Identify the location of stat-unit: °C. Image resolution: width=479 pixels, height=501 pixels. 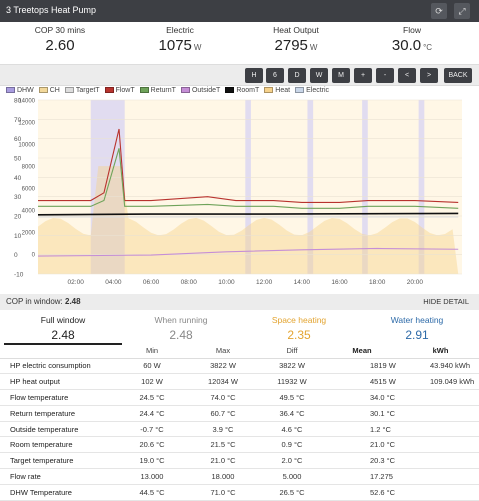
(428, 47).